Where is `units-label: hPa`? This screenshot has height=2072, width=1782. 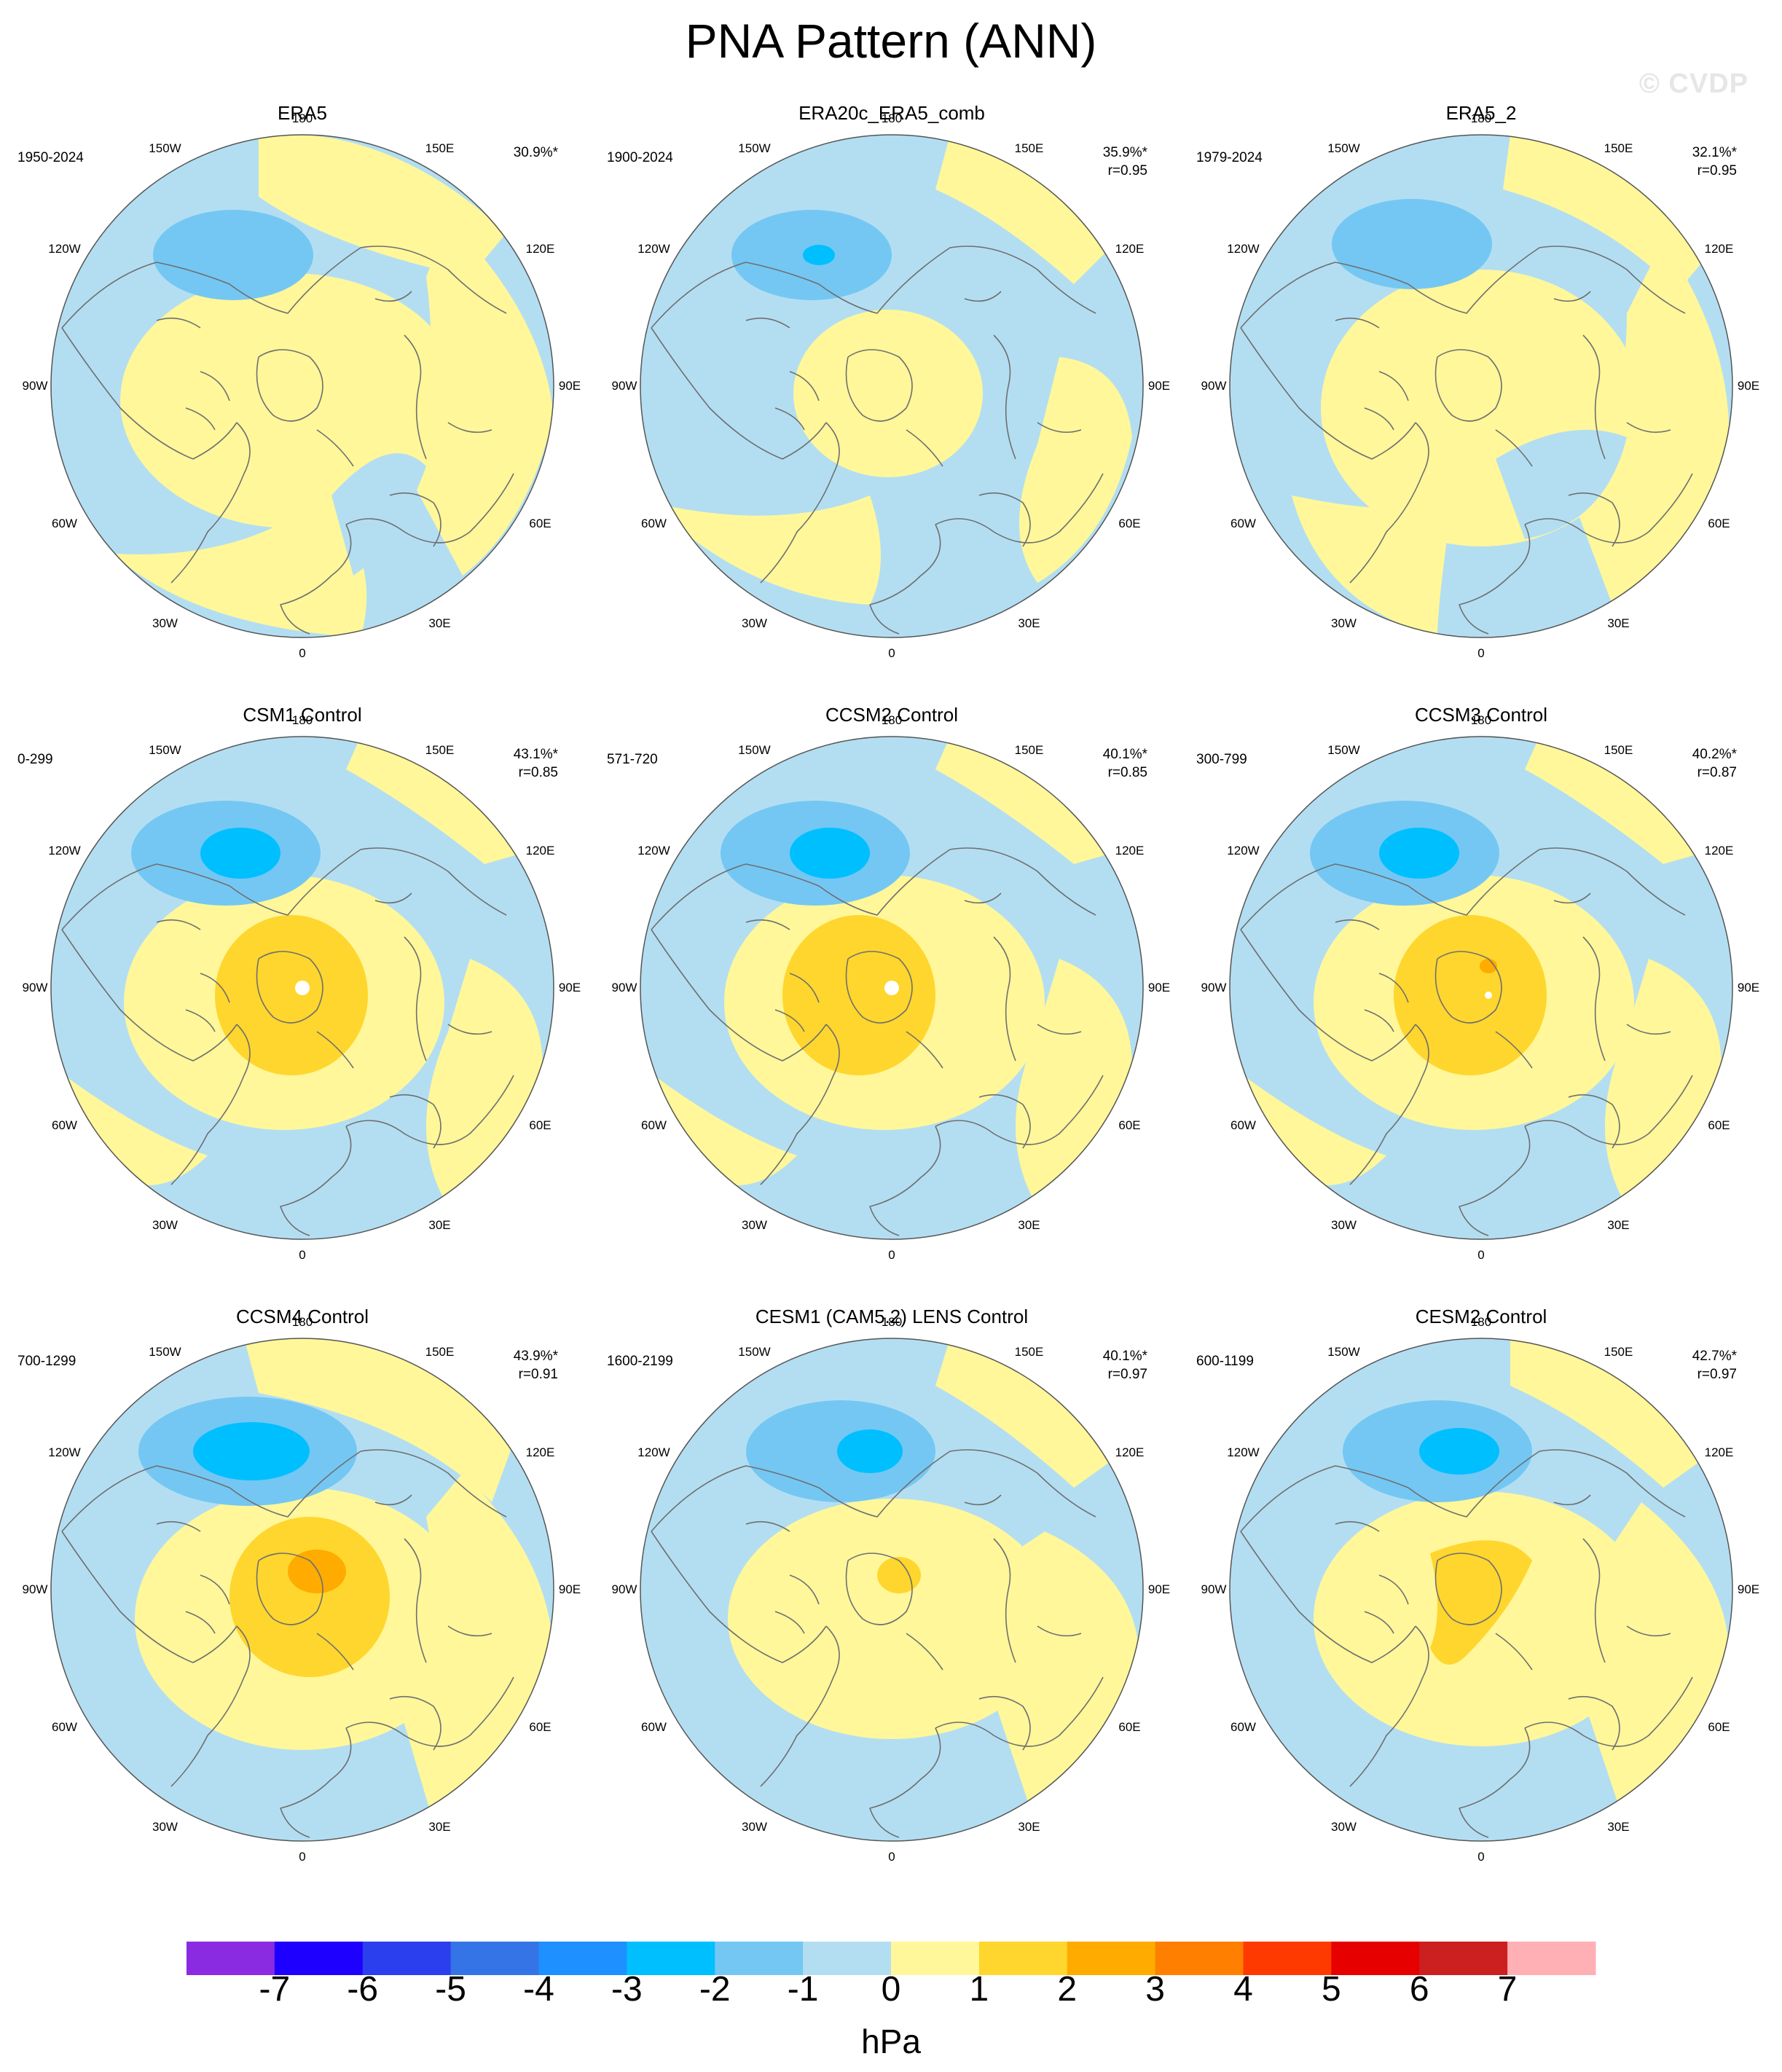 units-label: hPa is located at coordinates (891, 2041).